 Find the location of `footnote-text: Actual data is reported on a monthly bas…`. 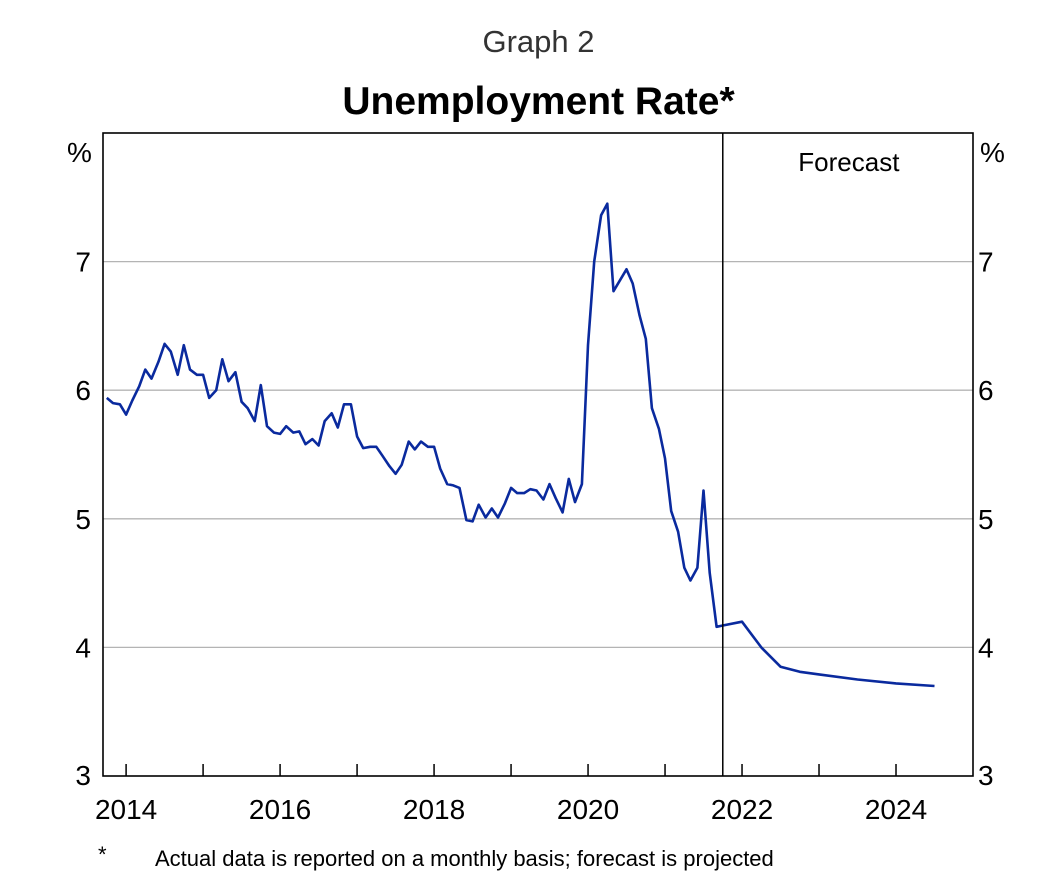

footnote-text: Actual data is reported on a monthly bas… is located at coordinates (464, 858).